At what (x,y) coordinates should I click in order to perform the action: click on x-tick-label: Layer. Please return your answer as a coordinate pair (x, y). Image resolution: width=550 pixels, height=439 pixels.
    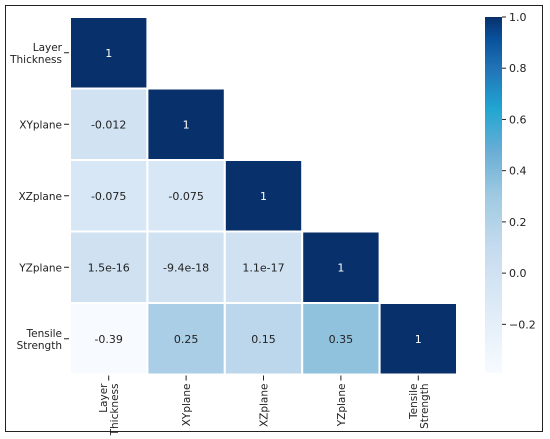
    Looking at the image, I should click on (104, 398).